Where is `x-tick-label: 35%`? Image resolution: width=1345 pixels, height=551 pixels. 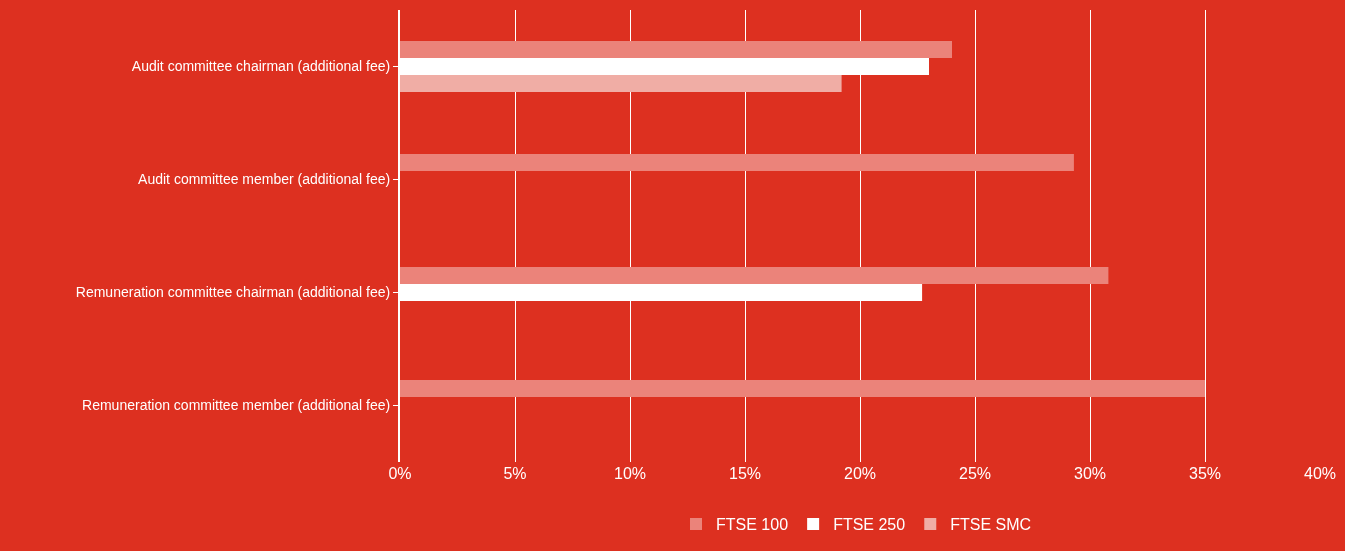 x-tick-label: 35% is located at coordinates (1205, 473).